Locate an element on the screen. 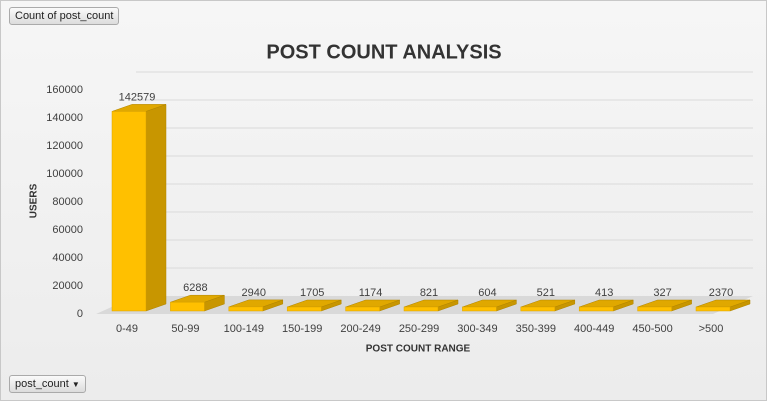 The image size is (767, 401). x-tick-label: 450-500 is located at coordinates (652, 329).